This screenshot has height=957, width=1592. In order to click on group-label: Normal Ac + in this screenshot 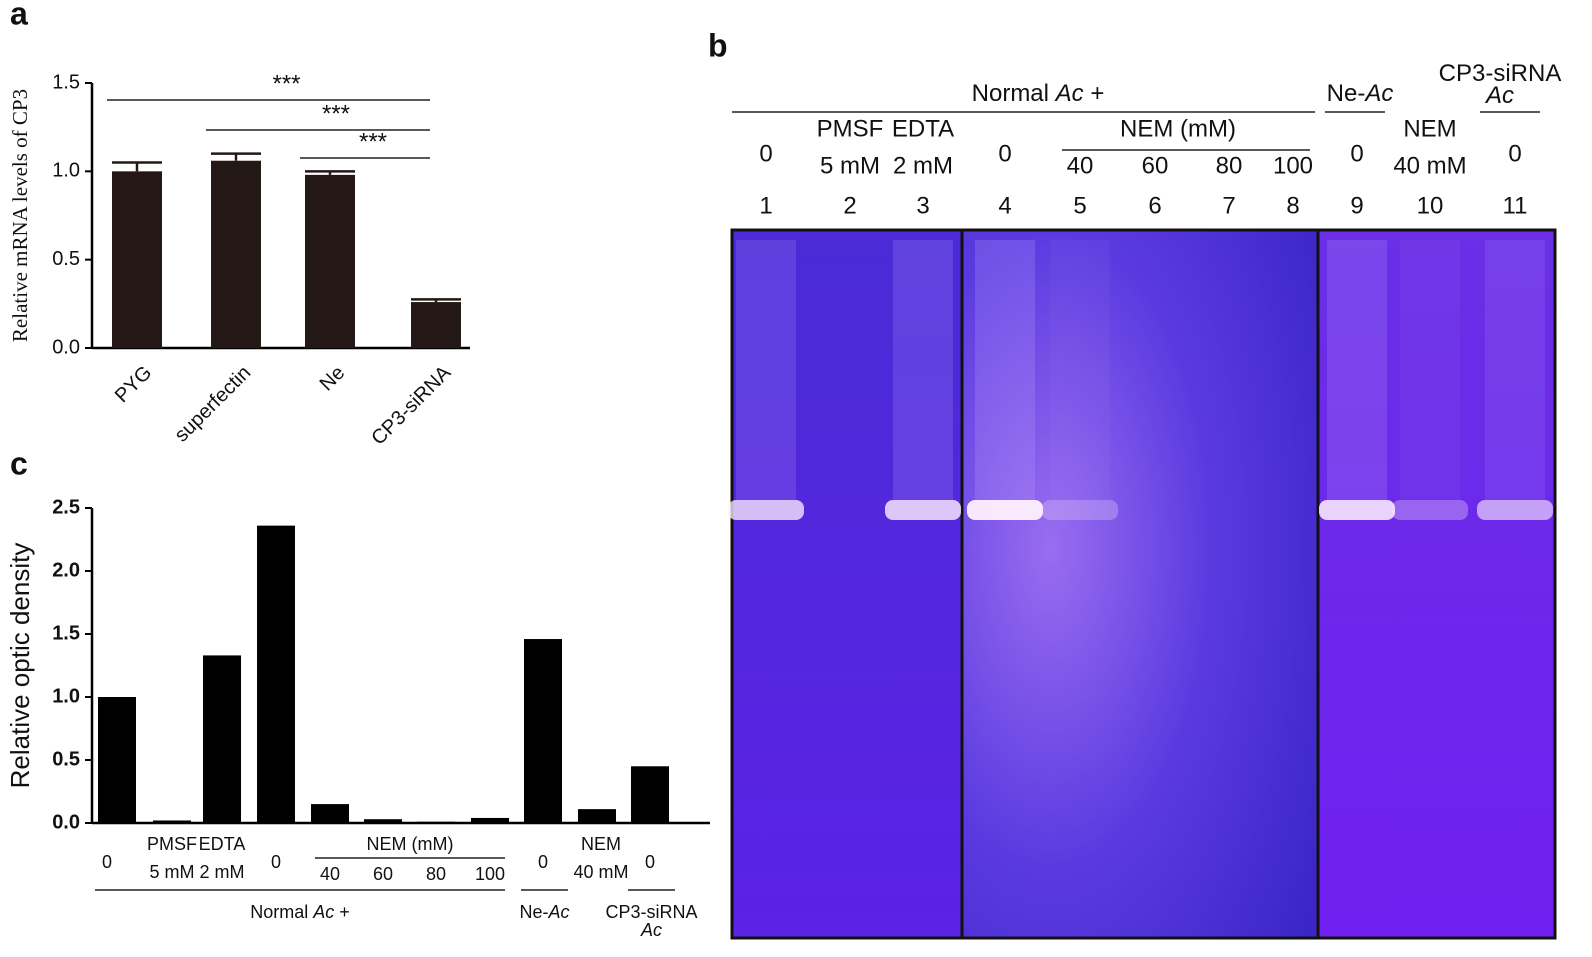, I will do `click(300, 912)`.